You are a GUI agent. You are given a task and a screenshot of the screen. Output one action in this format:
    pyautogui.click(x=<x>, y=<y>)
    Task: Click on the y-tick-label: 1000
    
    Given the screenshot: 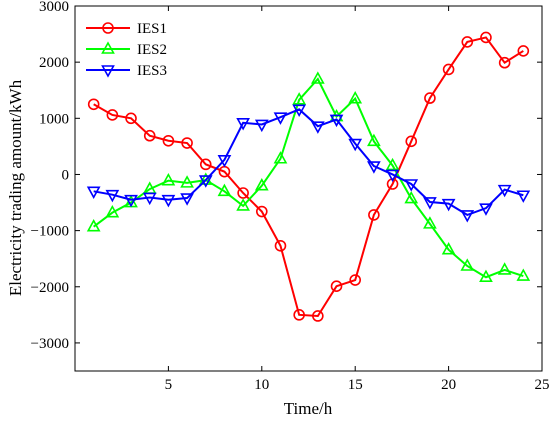 What is the action you would take?
    pyautogui.click(x=54, y=119)
    